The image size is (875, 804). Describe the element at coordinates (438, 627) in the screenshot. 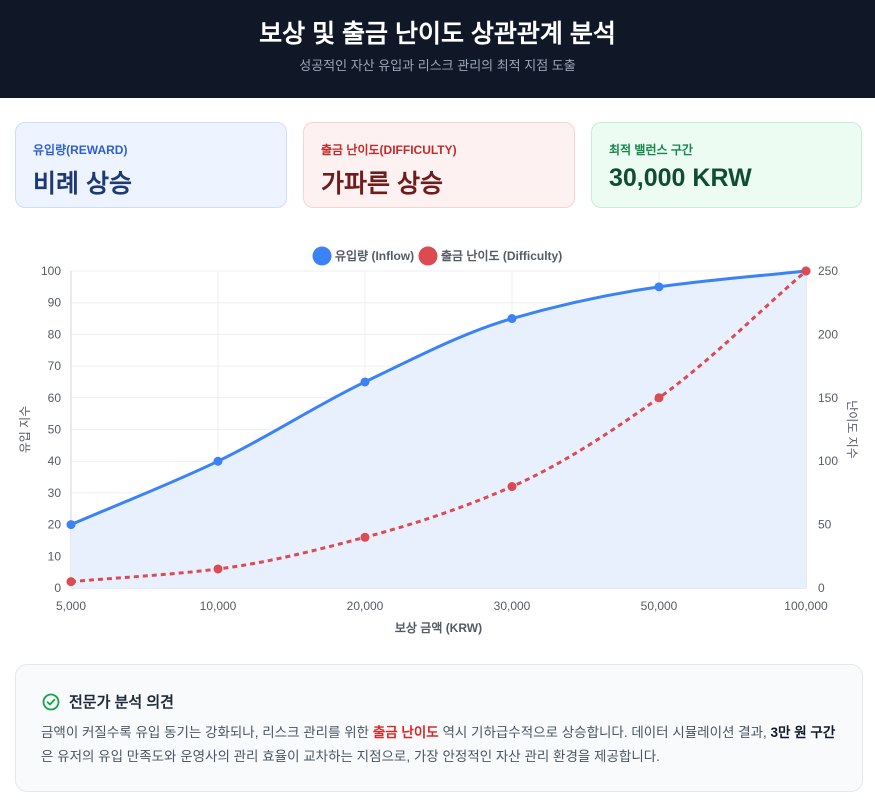

I see `x-axis-title: 보상 금액 (KRW)` at that location.